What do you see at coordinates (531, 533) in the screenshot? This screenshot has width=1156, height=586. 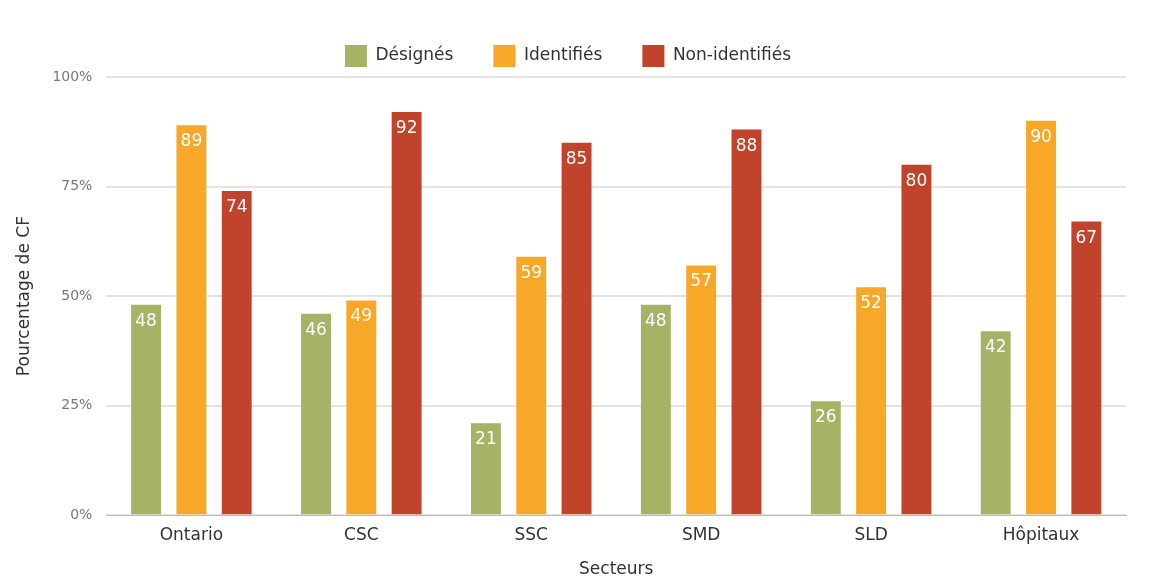 I see `x-tick-label: SSC` at bounding box center [531, 533].